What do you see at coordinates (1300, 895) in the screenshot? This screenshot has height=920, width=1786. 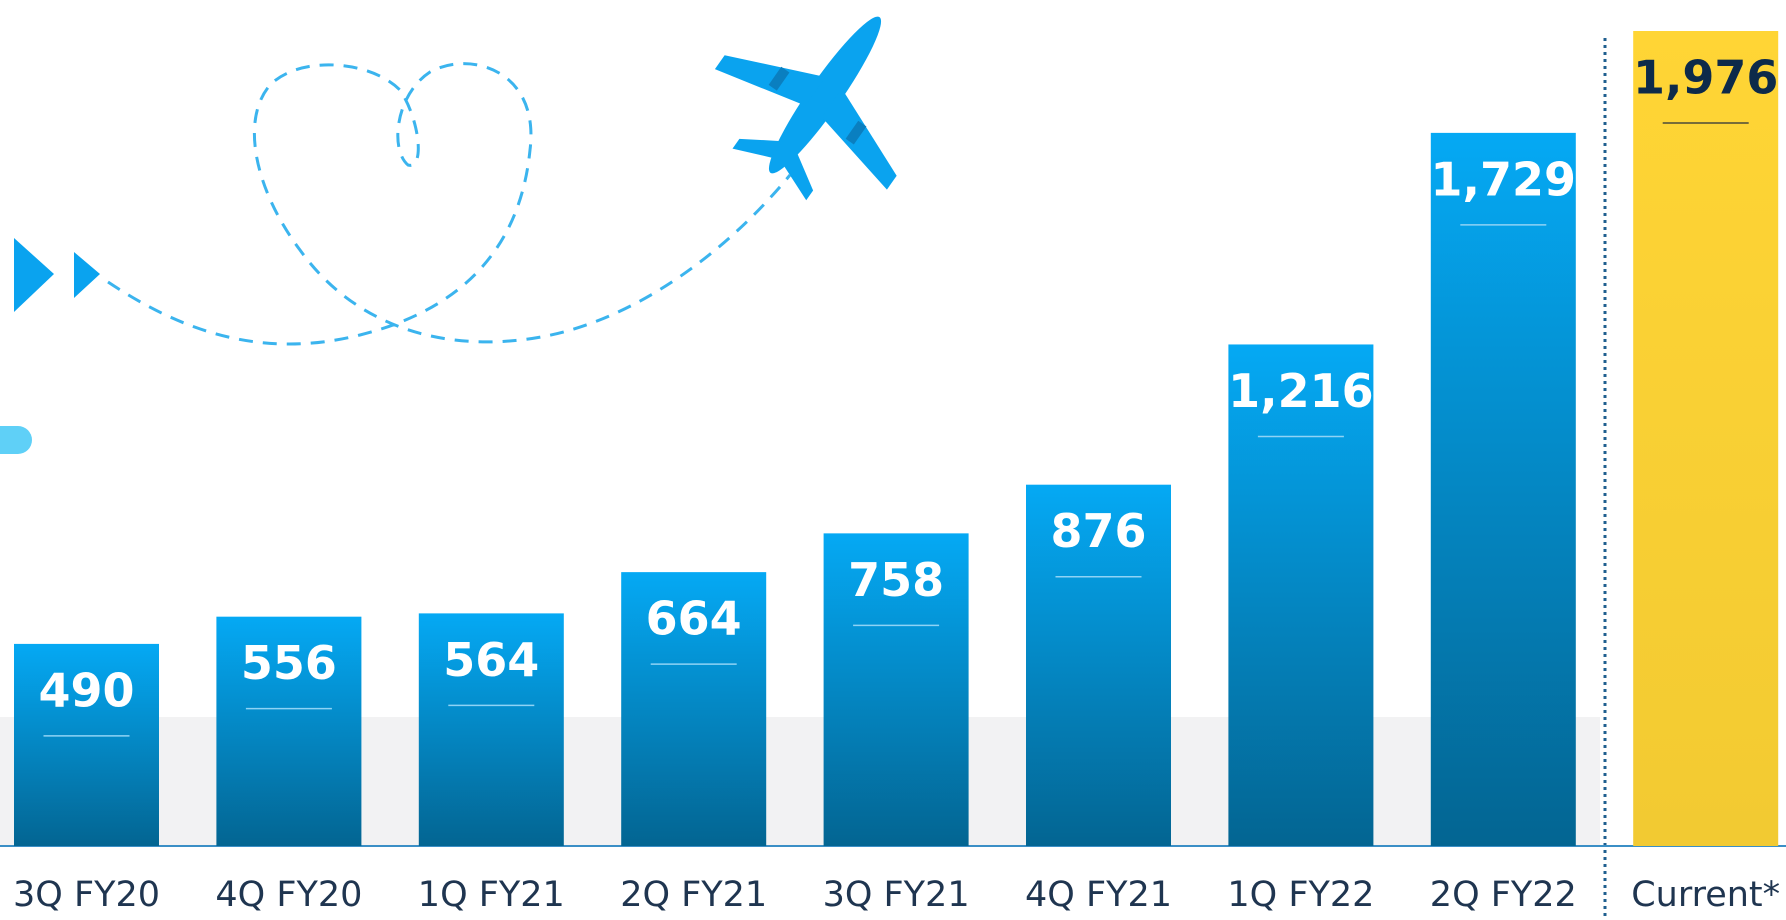 I see `x-tick-label: 1Q FY22` at bounding box center [1300, 895].